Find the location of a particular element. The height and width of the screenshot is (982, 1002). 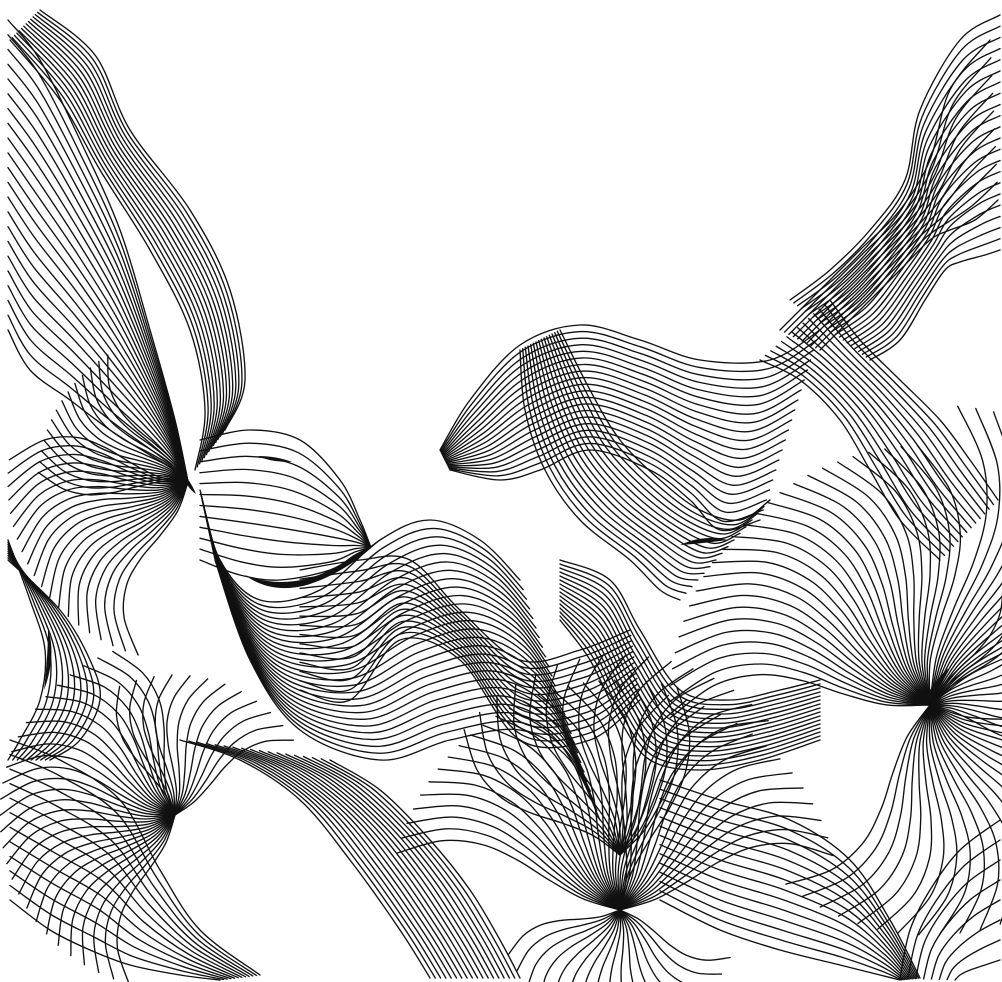

left-edge-waves is located at coordinates (54, 650).